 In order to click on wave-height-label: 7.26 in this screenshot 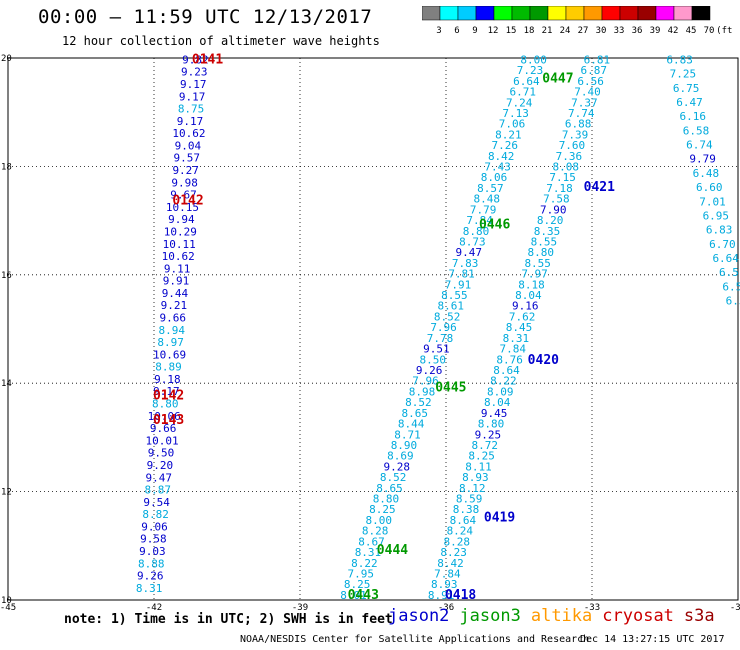, I will do `click(505, 145)`.